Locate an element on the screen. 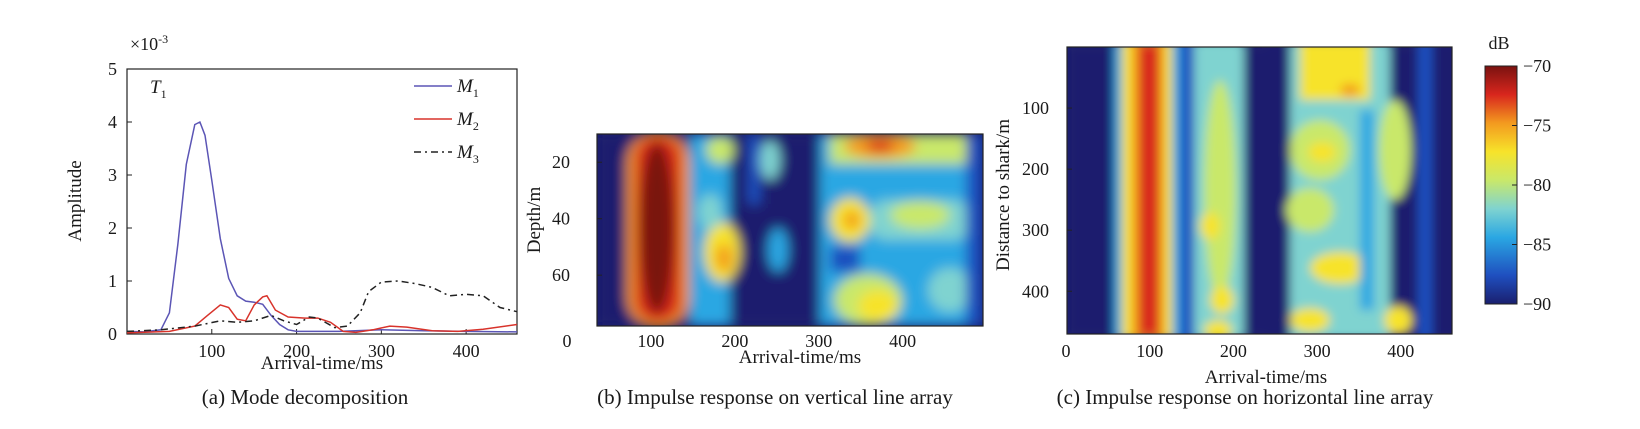 Image resolution: width=1640 pixels, height=429 pixels. colorbar-ticks: −70 −75 −80 −85 −90 is located at coordinates (1531, 185).